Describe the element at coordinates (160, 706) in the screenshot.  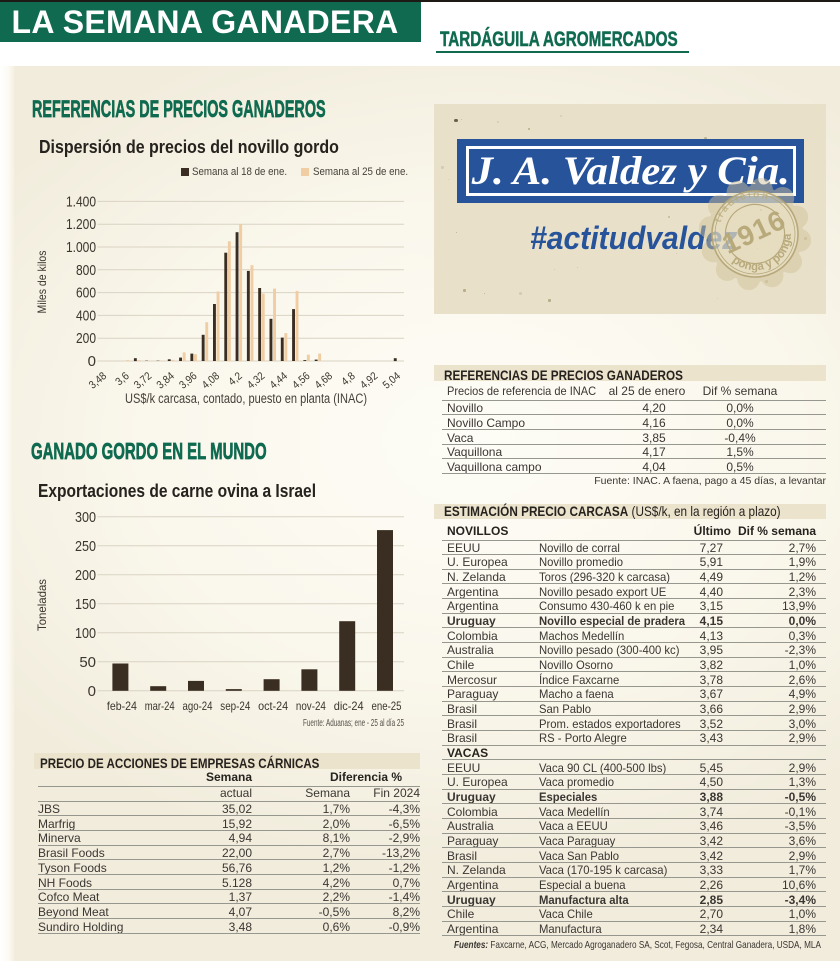
I see `svg-text: mar-24` at that location.